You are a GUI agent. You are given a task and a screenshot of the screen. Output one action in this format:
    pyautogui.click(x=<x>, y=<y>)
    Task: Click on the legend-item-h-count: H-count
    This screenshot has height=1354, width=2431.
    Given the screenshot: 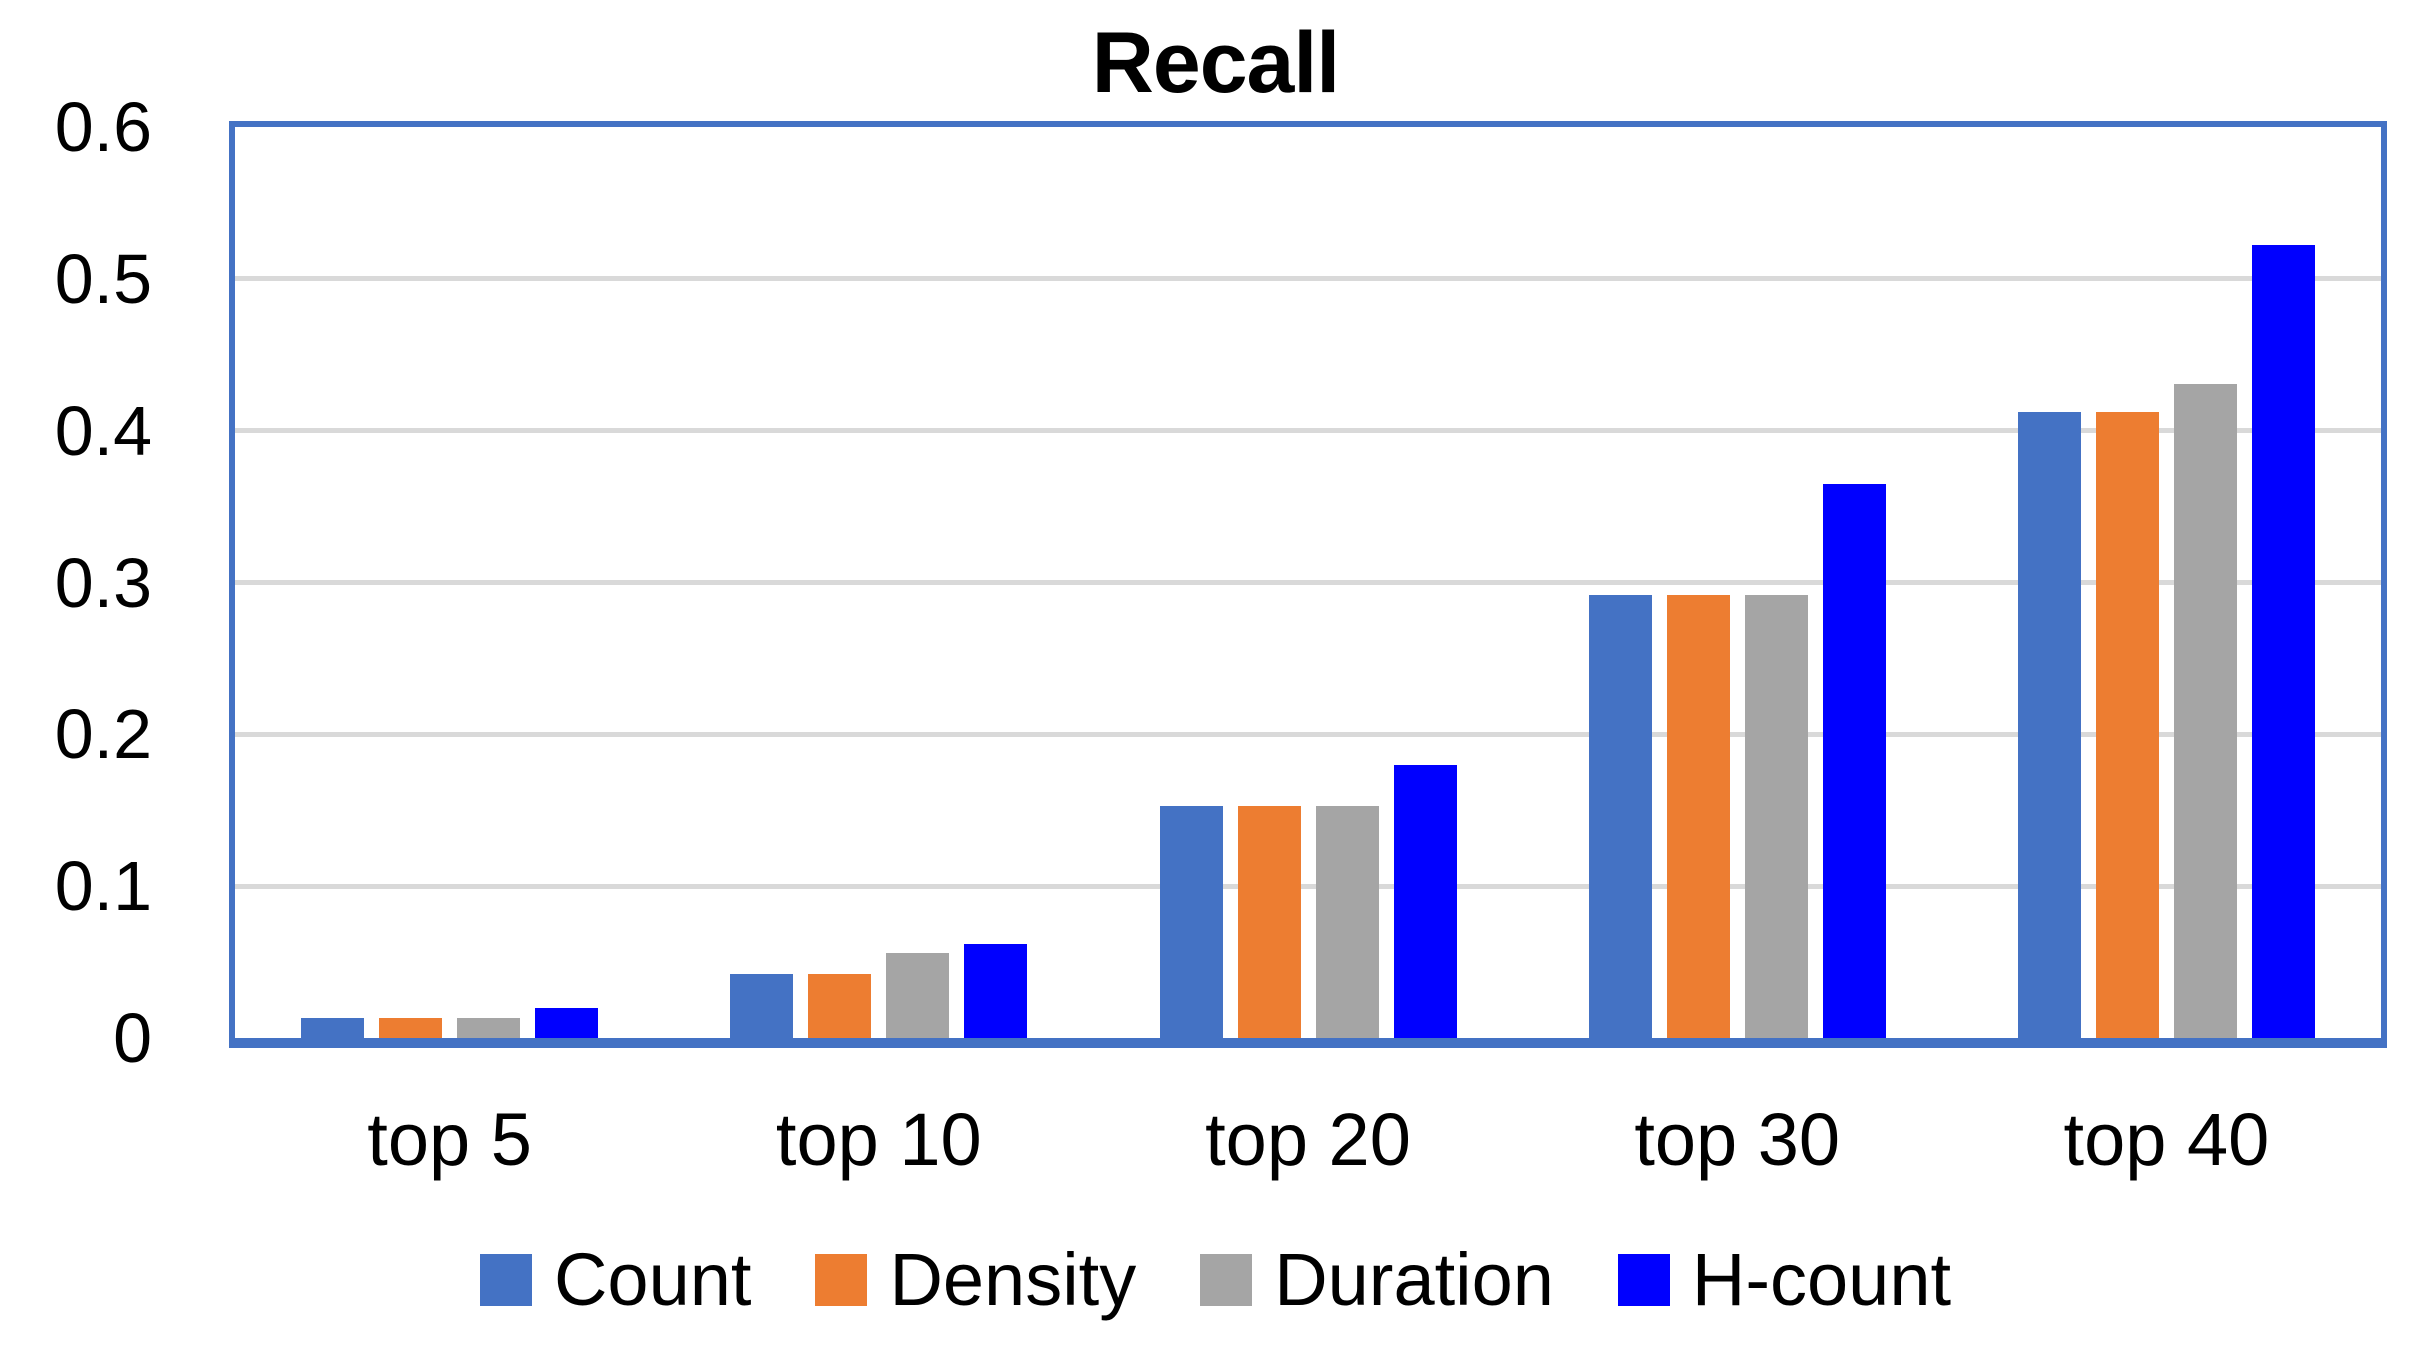 What is the action you would take?
    pyautogui.click(x=1784, y=1279)
    